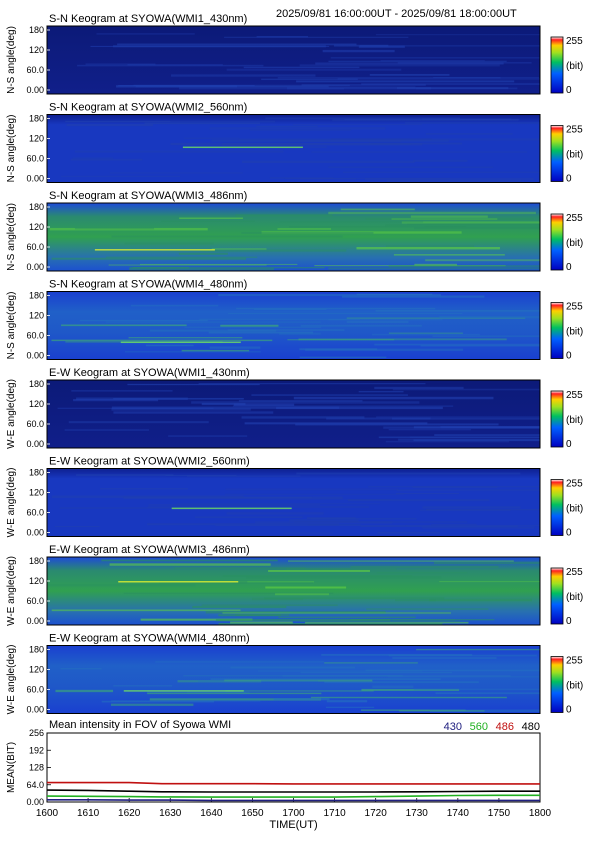 The width and height of the screenshot is (595, 842). What do you see at coordinates (453, 727) in the screenshot?
I see `legend-label-430: 430` at bounding box center [453, 727].